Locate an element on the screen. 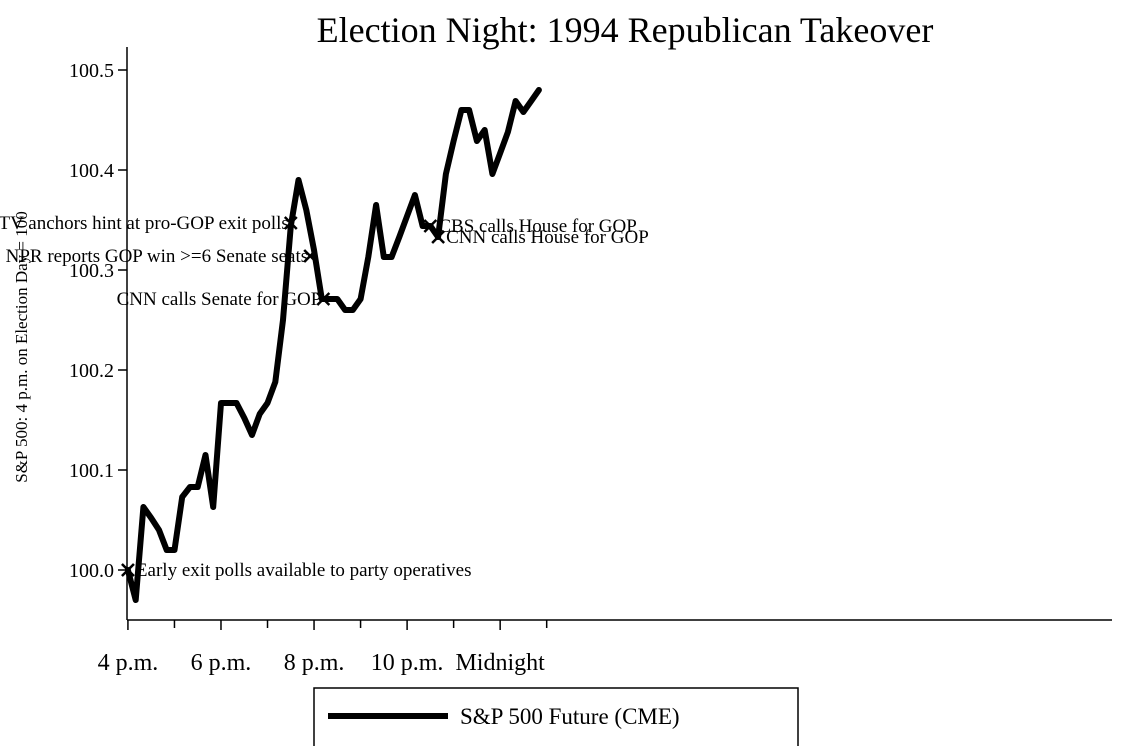 The height and width of the screenshot is (746, 1128). x-tick-label: 10 p.m. is located at coordinates (407, 663).